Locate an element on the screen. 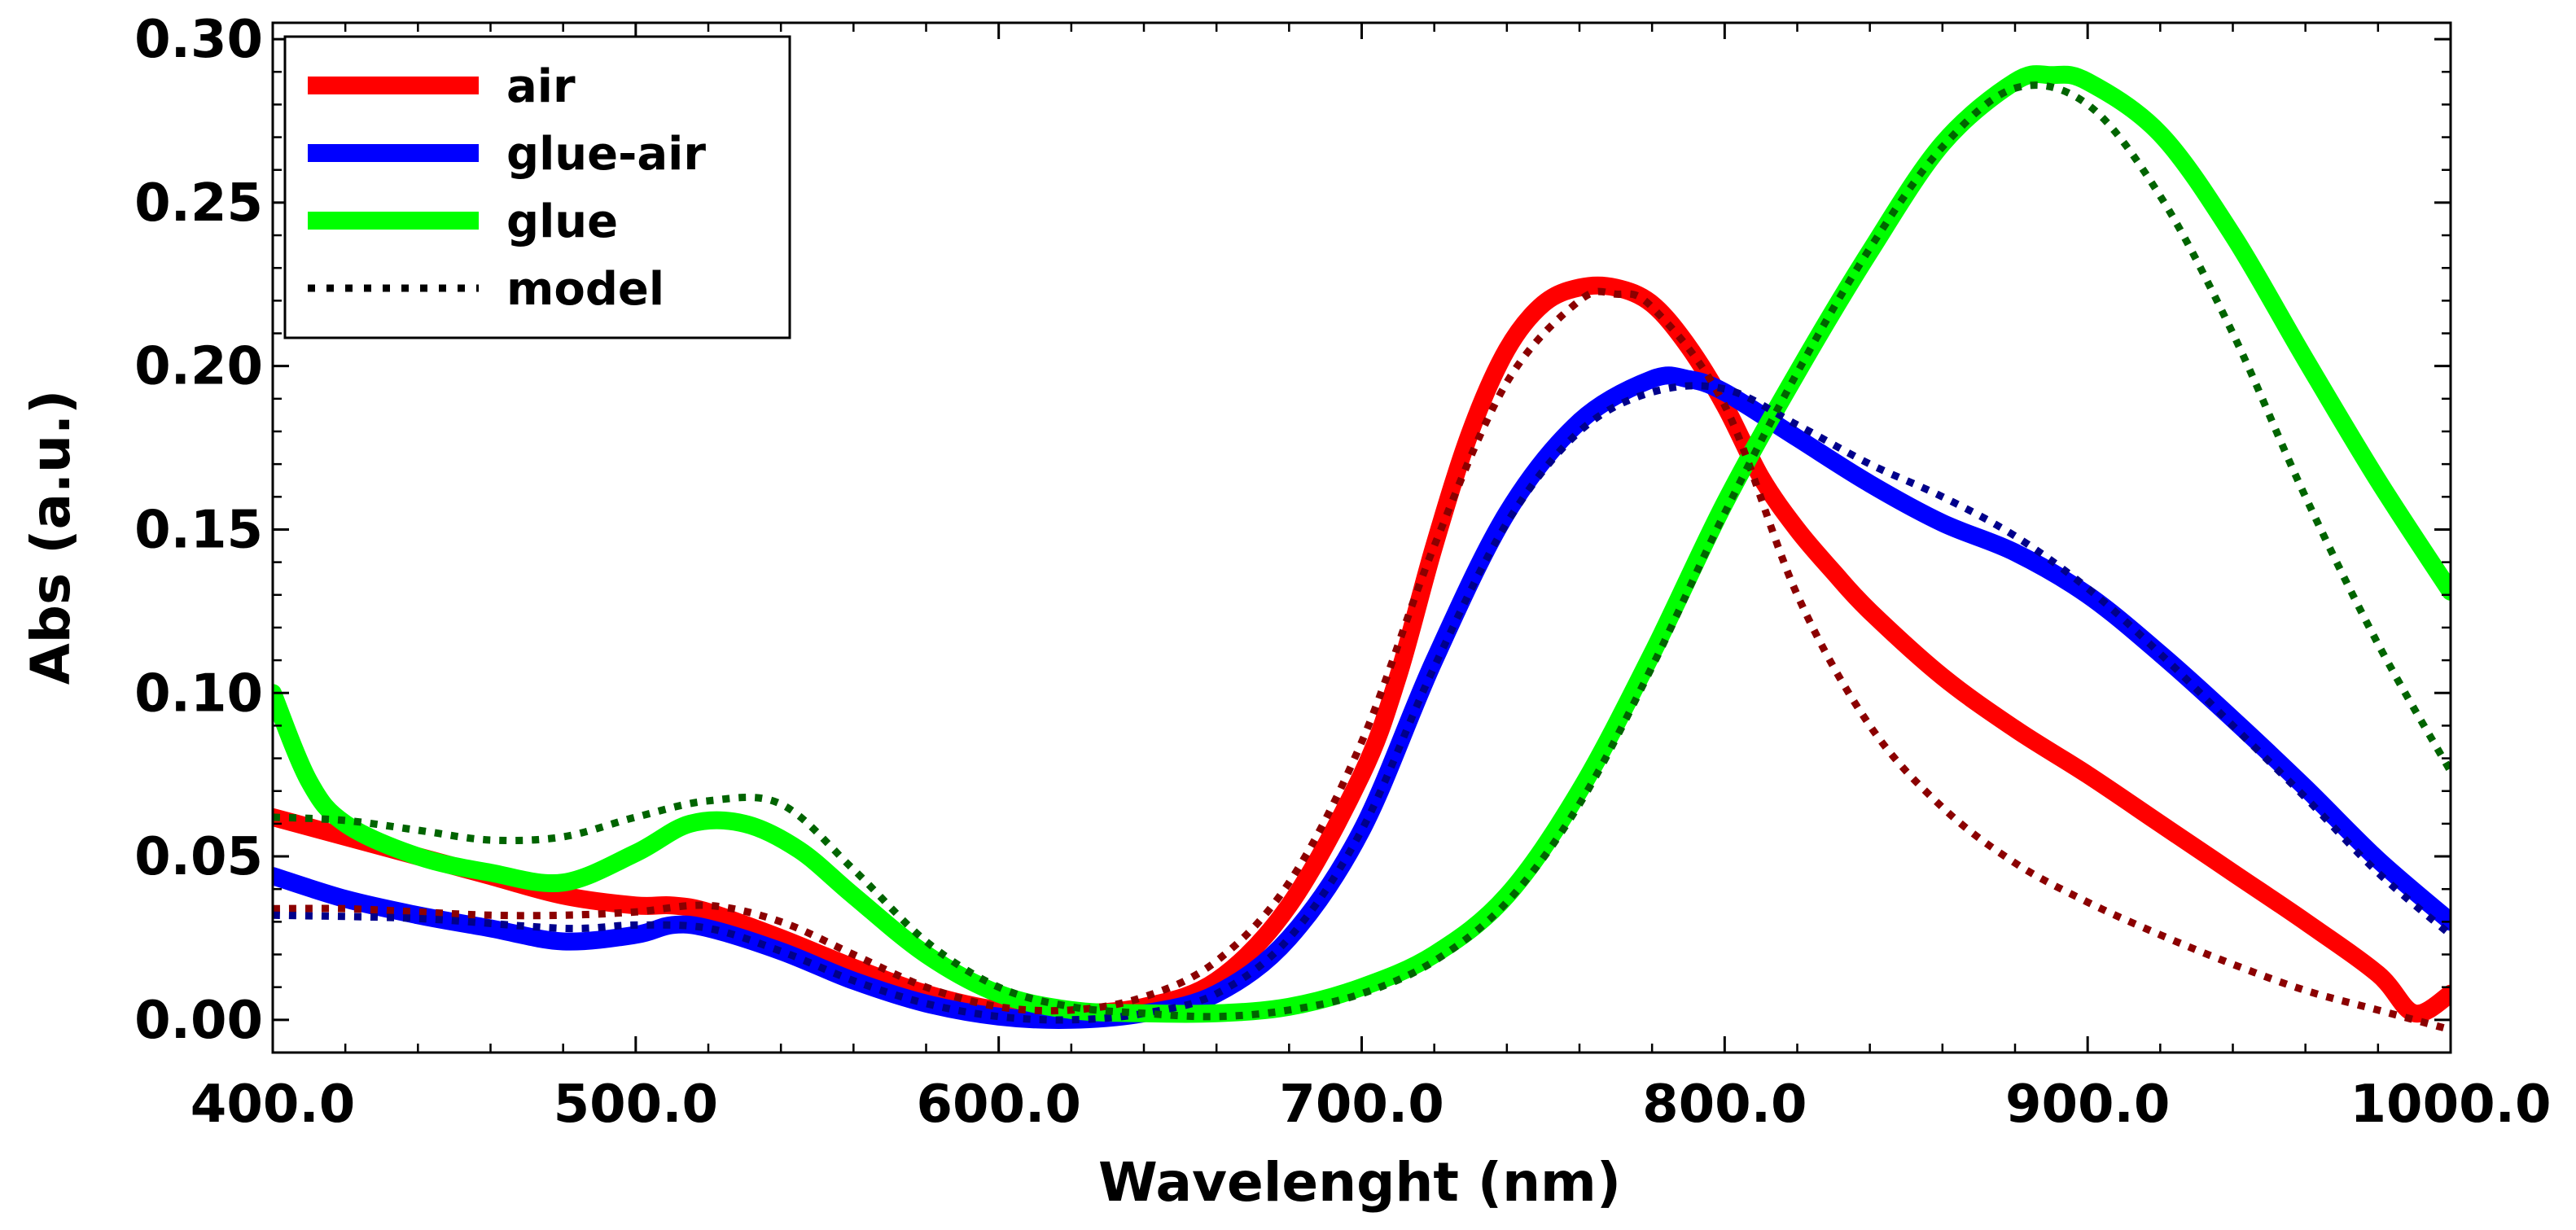 The image size is (2576, 1230). y-tick-label: 0.05 is located at coordinates (198, 857).